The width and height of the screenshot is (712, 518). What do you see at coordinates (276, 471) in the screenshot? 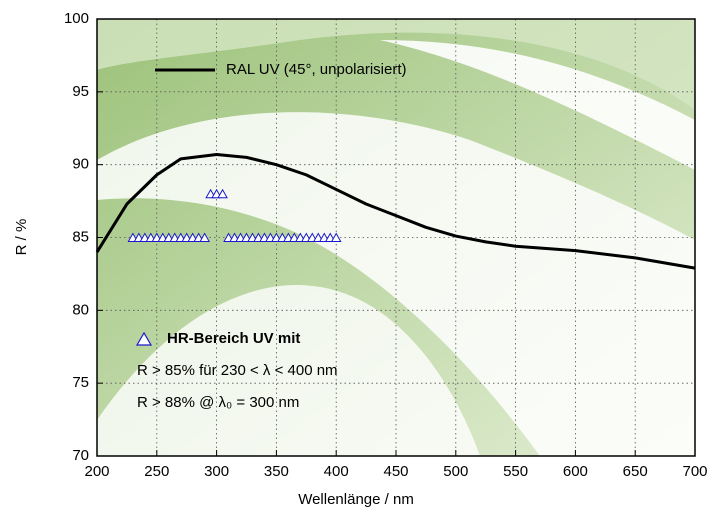
I see `x-tick-label: 350` at bounding box center [276, 471].